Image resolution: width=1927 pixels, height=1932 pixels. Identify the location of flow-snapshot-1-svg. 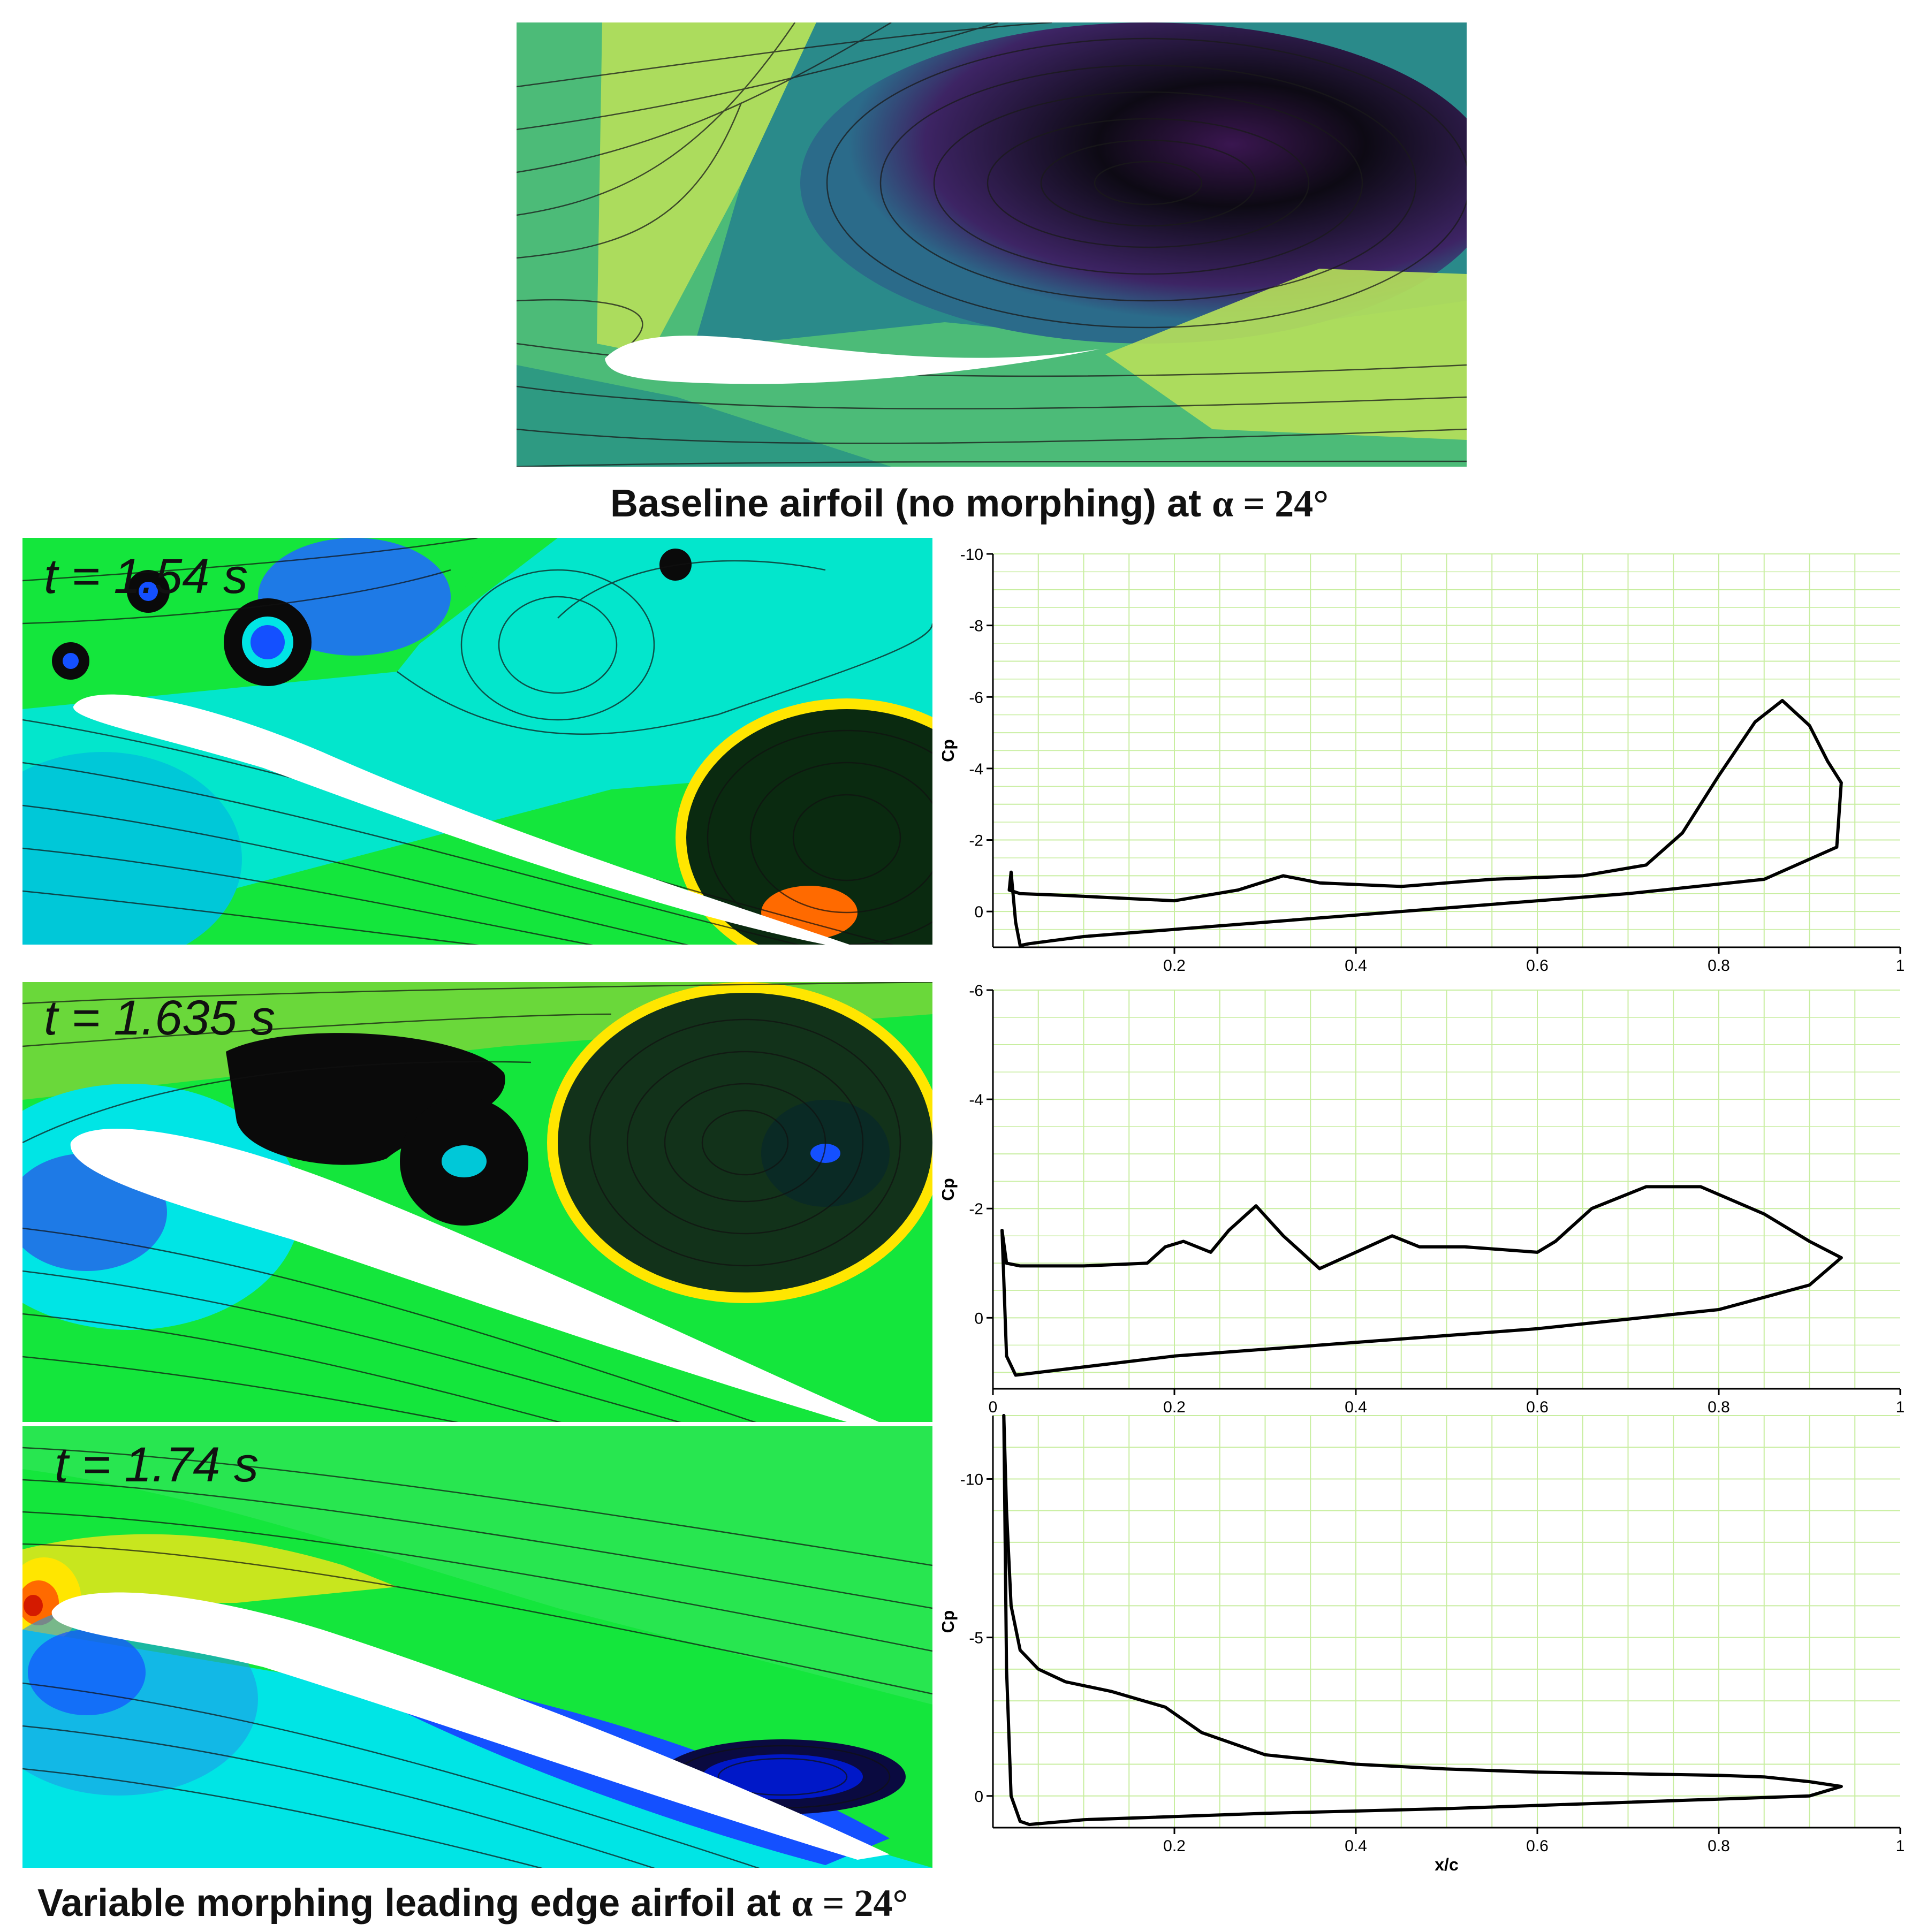
(477, 741).